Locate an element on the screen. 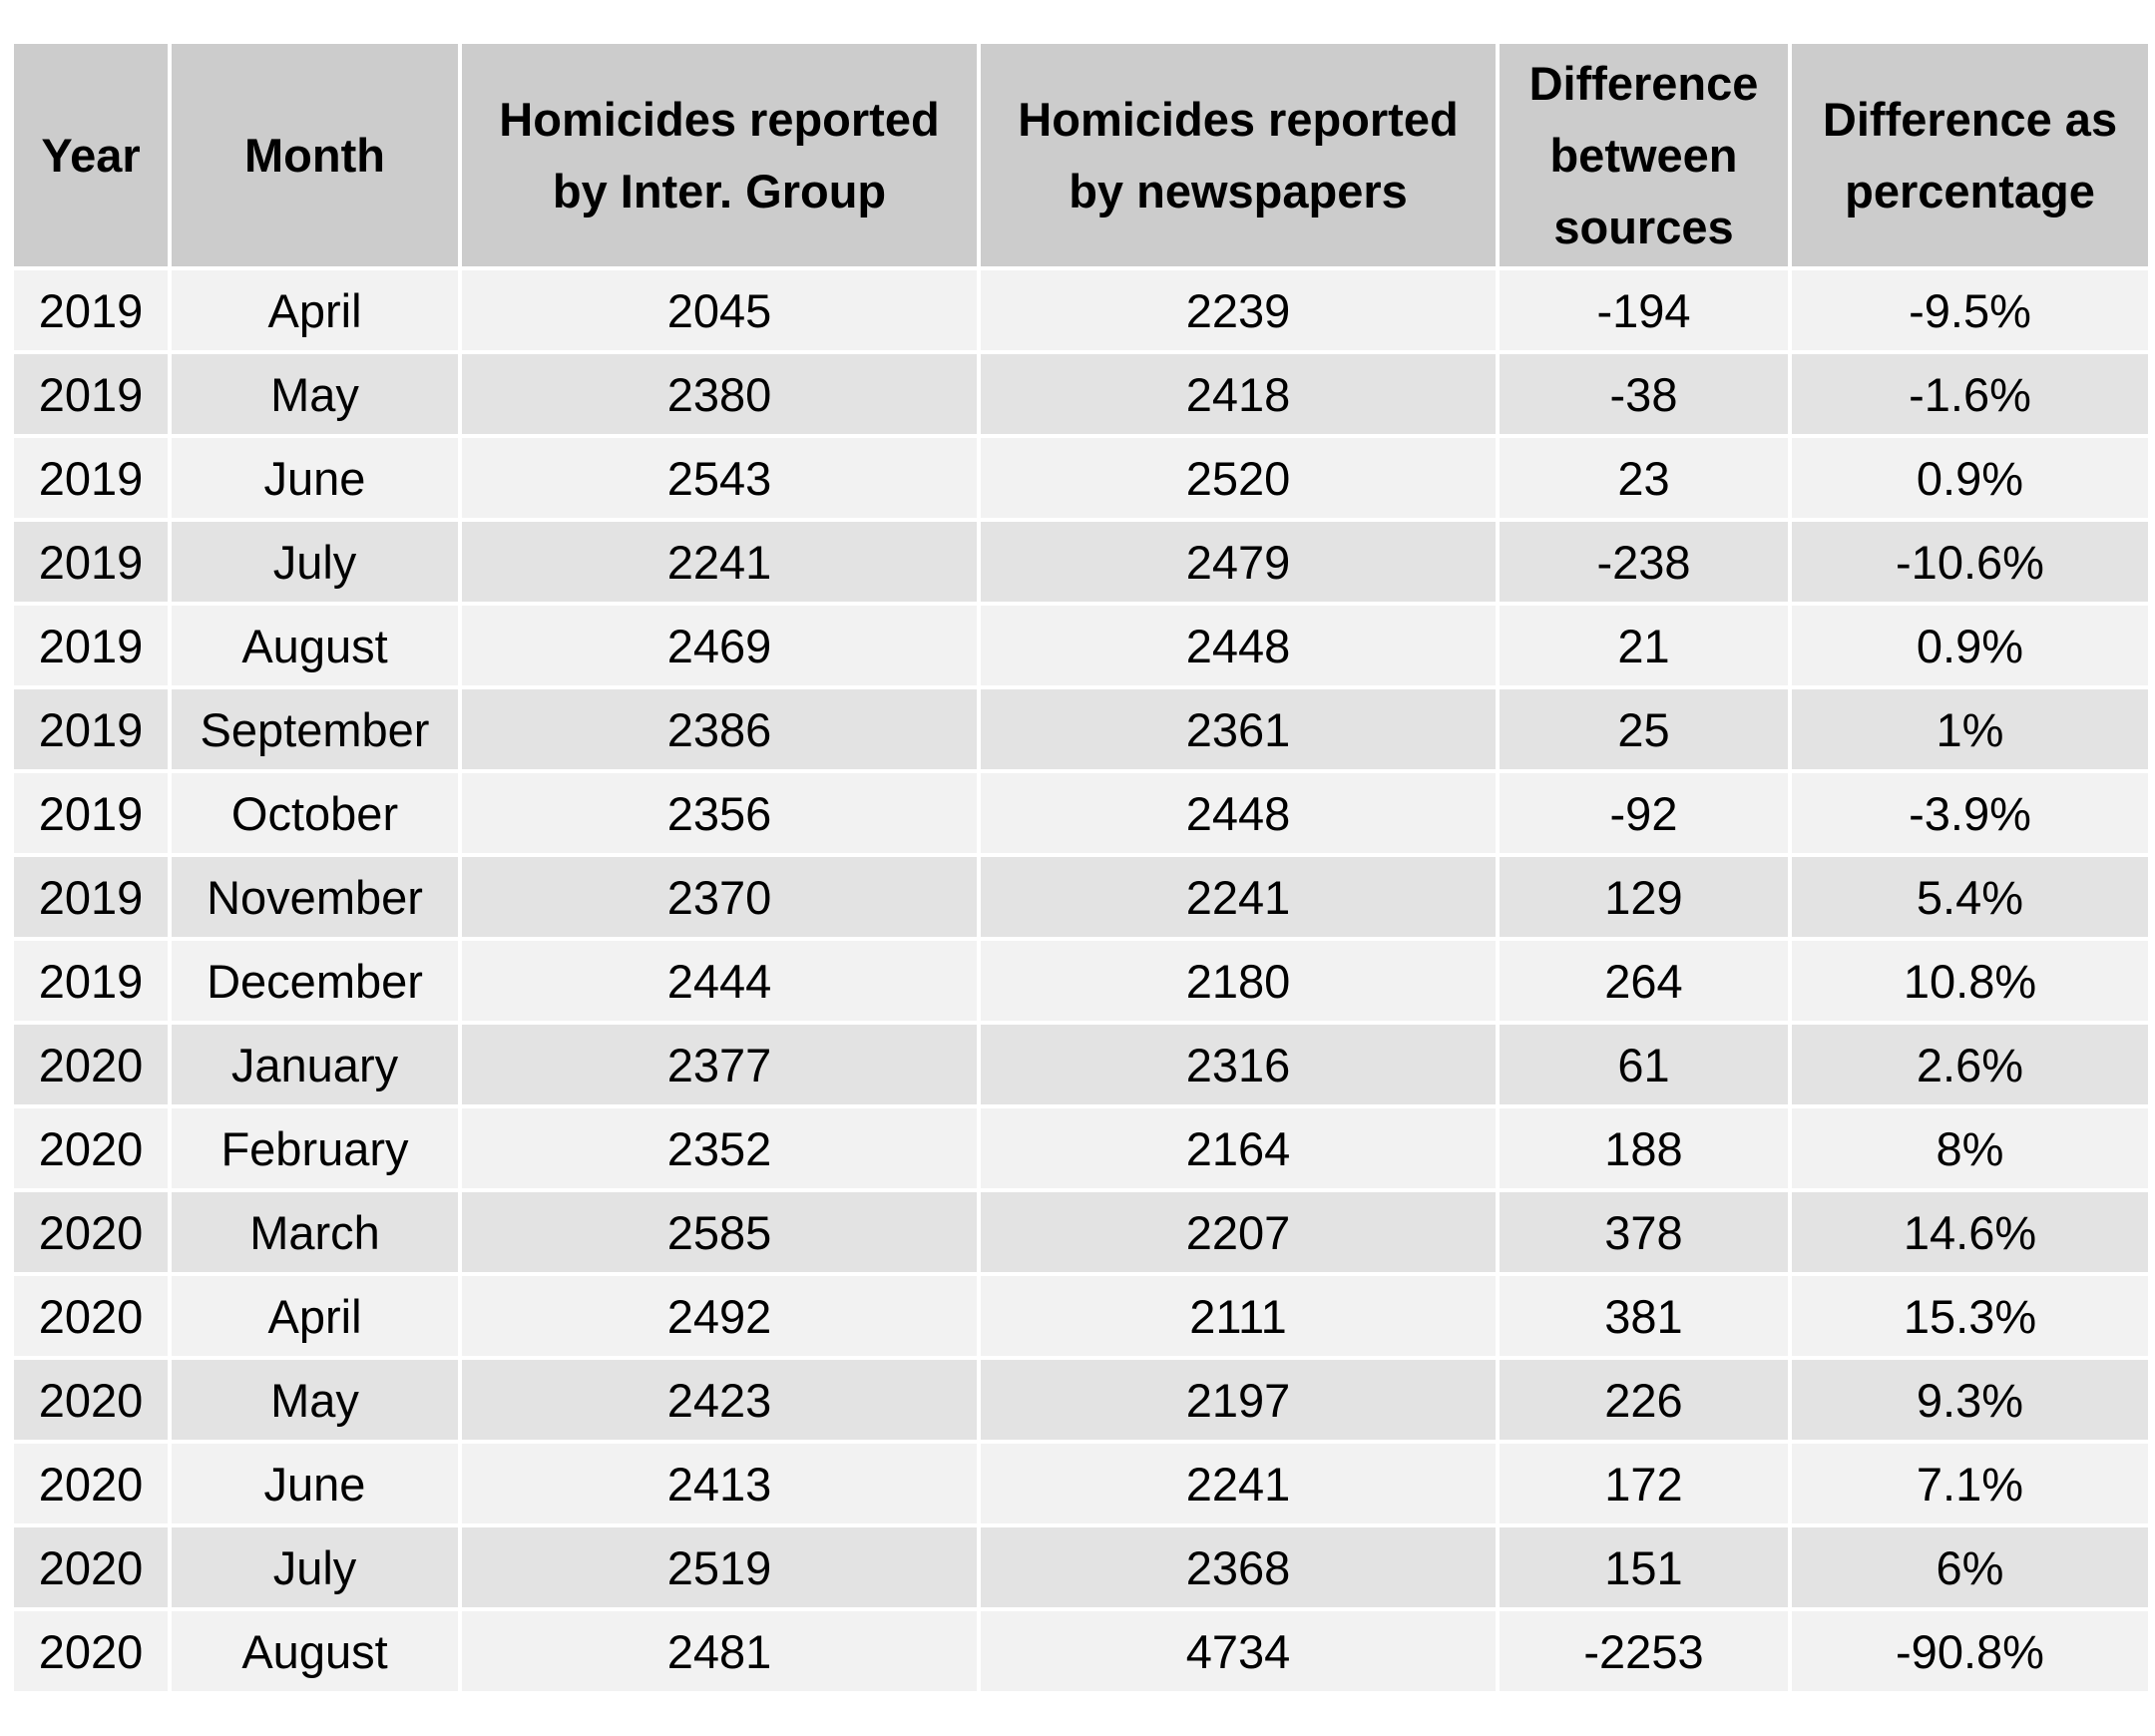 The height and width of the screenshot is (1736, 2155). header-label-line: Year is located at coordinates (91, 155).